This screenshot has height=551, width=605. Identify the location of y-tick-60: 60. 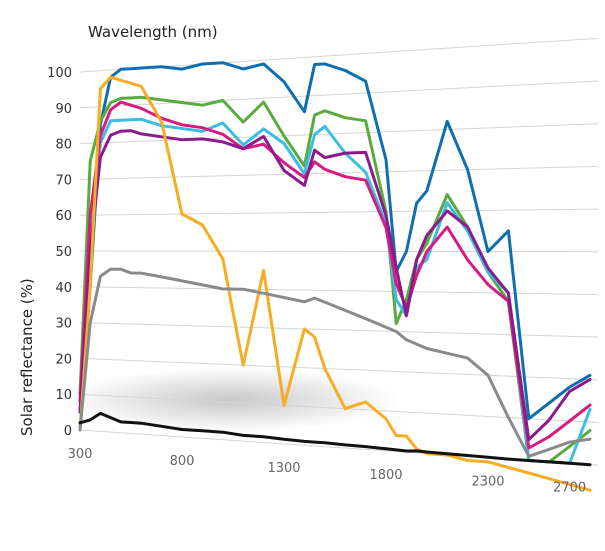
(63, 216).